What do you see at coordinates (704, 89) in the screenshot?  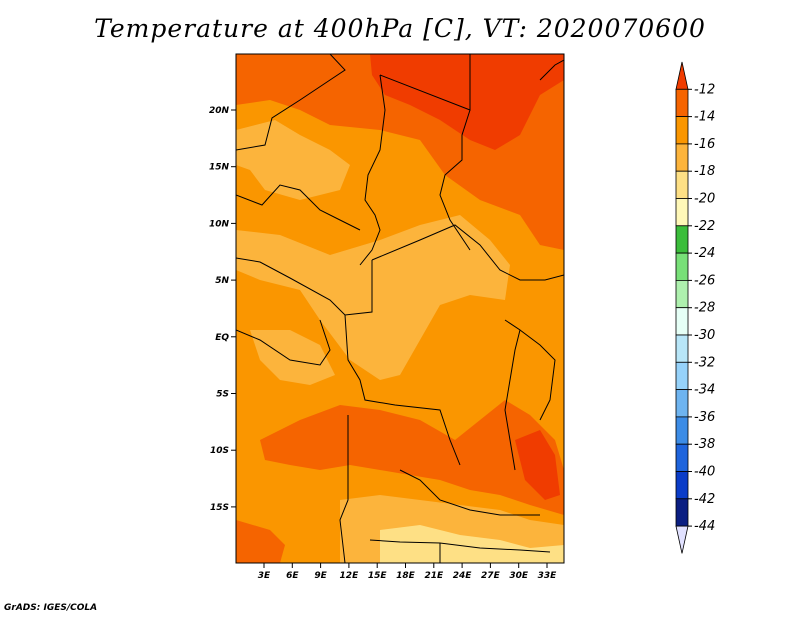 I see `colorbar-label: -12` at bounding box center [704, 89].